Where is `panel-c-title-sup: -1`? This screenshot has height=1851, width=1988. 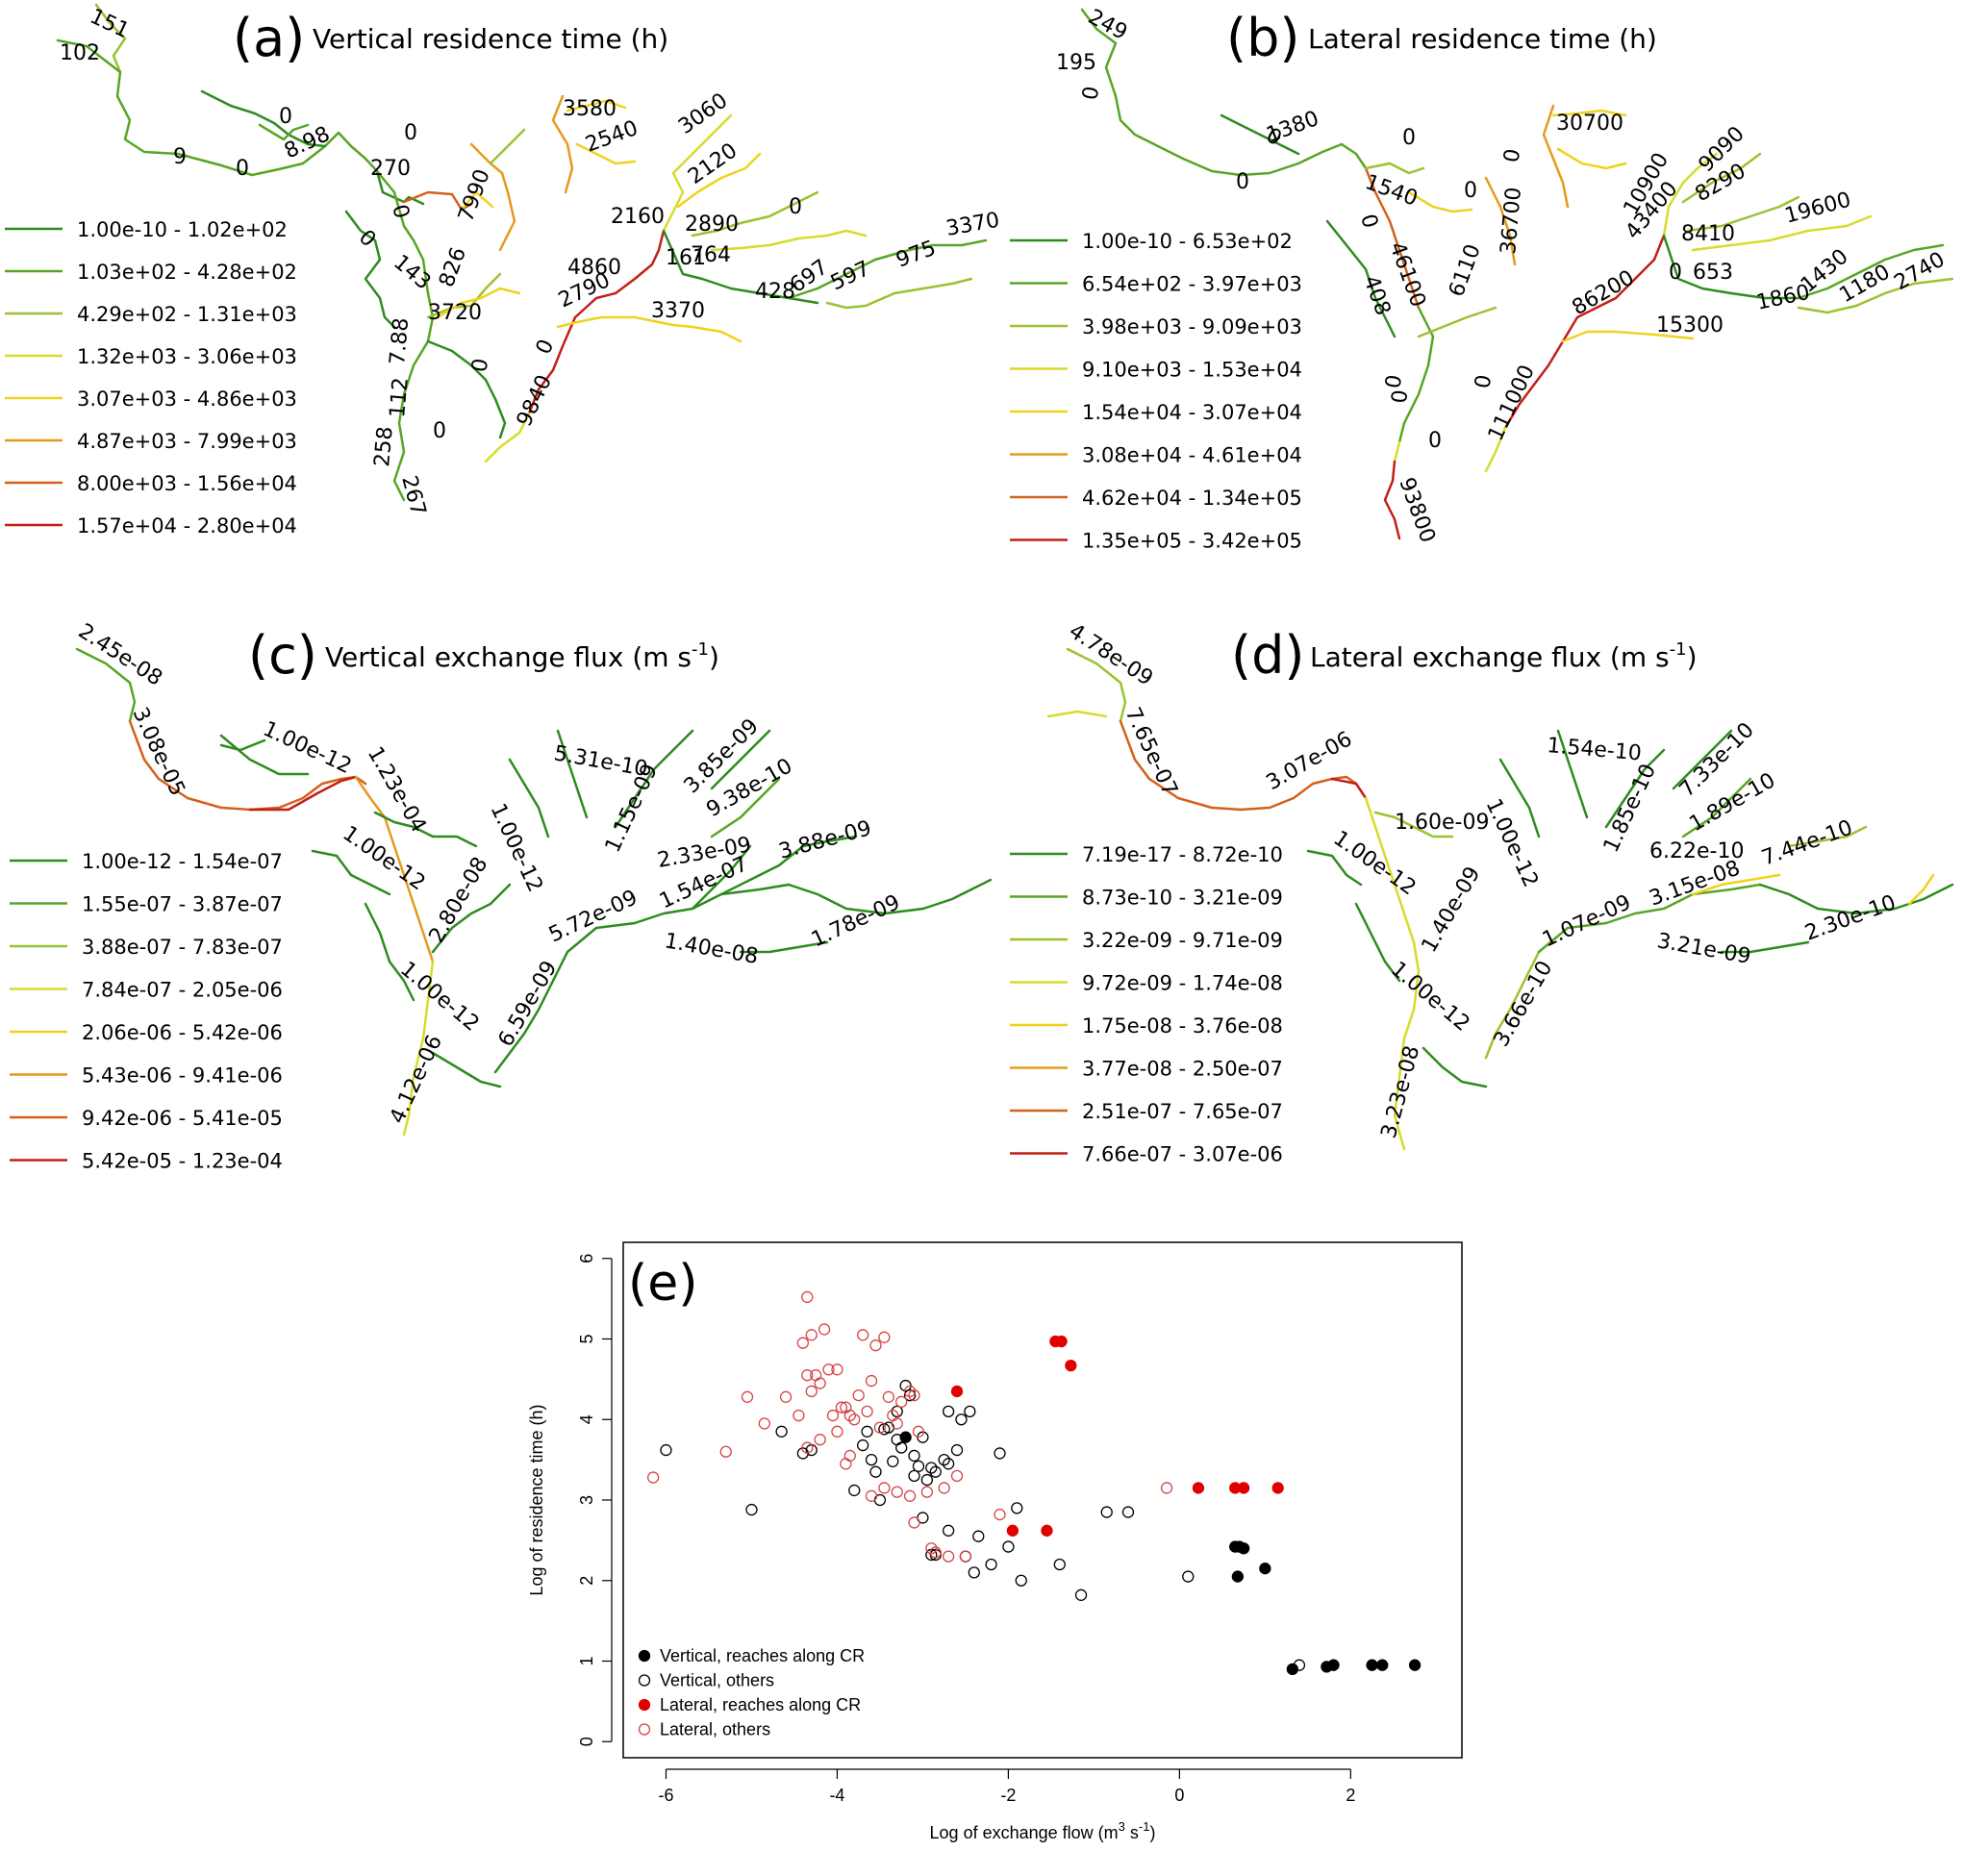 panel-c-title-sup: -1 is located at coordinates (700, 649).